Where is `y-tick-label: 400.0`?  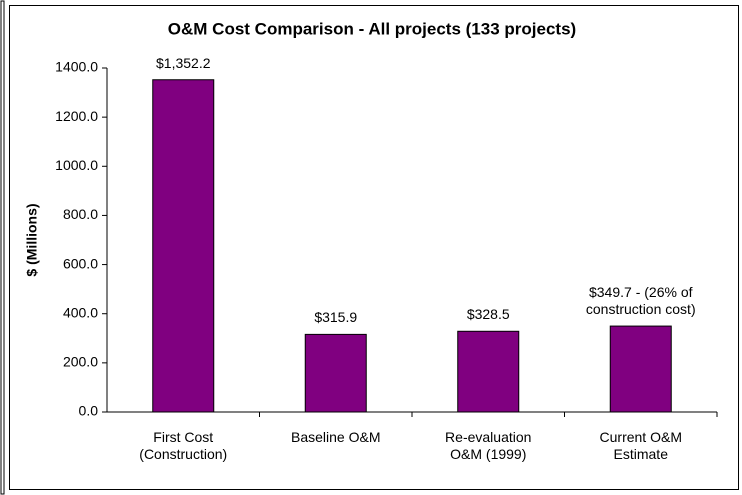
y-tick-label: 400.0 is located at coordinates (80, 312).